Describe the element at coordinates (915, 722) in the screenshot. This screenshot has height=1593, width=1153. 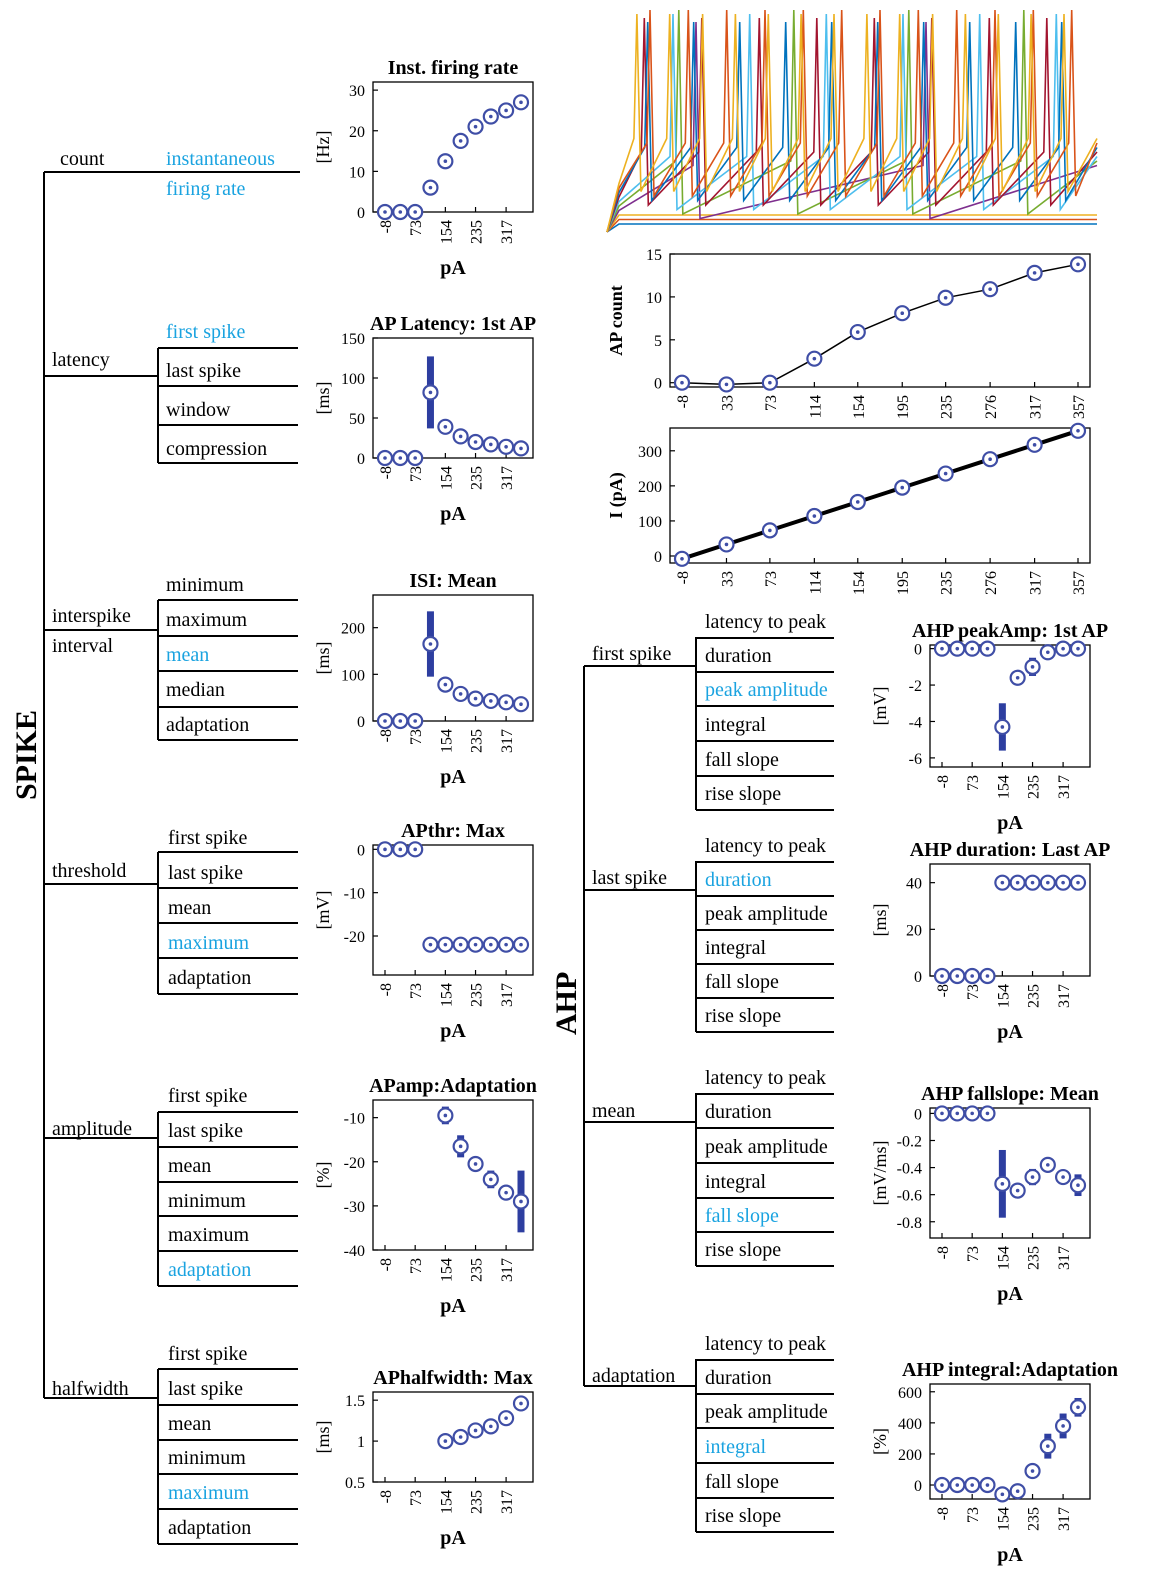
I see `y-tick-label: -4` at that location.